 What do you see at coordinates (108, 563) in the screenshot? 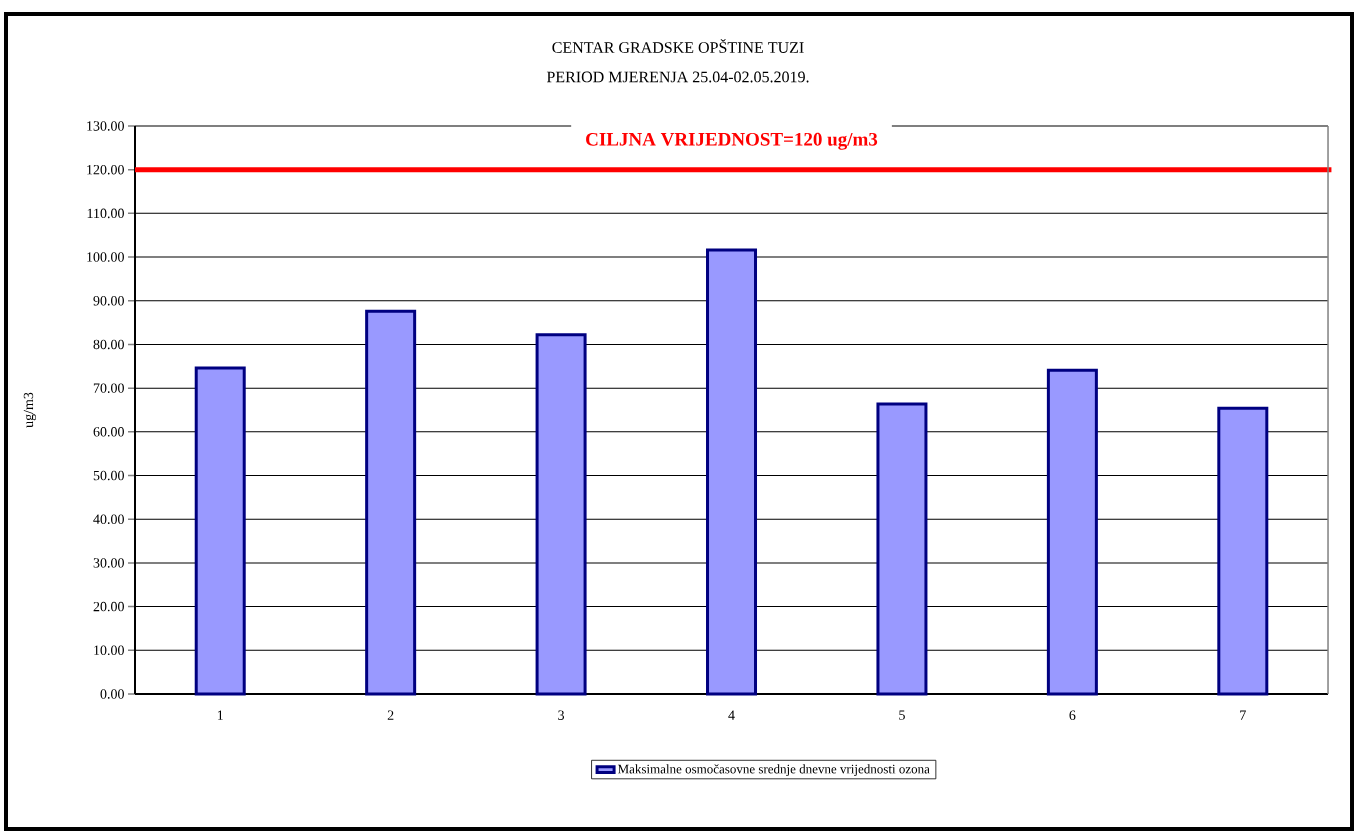
I see `y-tick-label: 30.00` at bounding box center [108, 563].